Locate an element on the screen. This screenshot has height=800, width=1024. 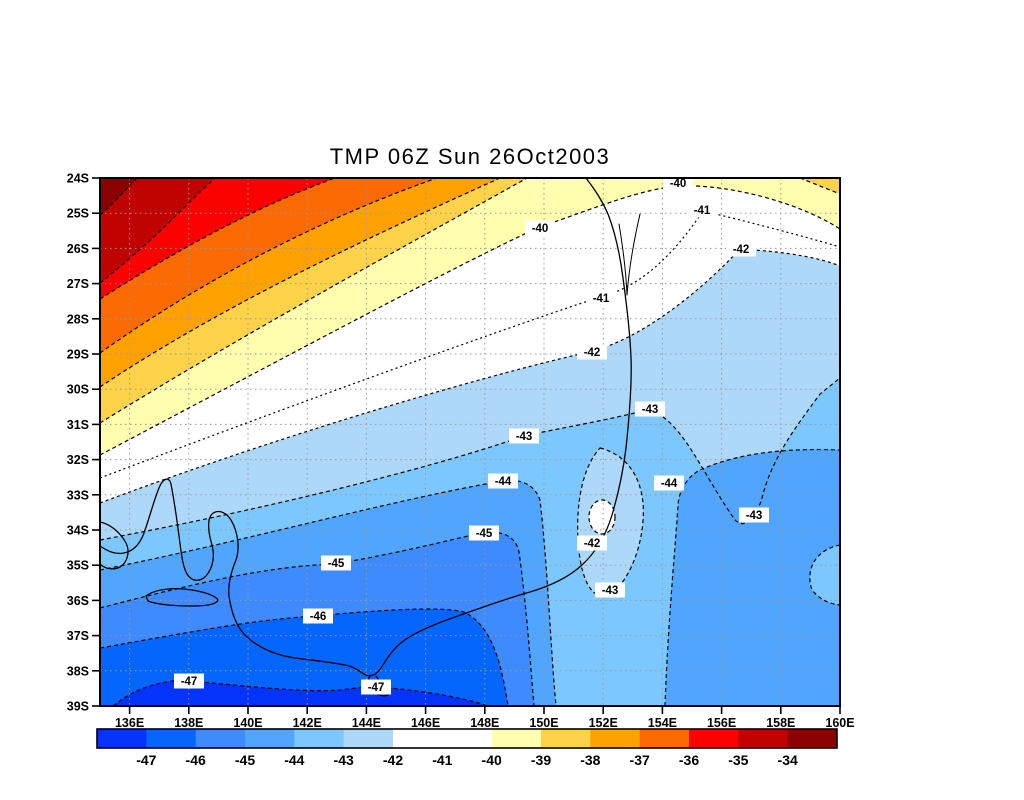
colorbar-label: -44 is located at coordinates (294, 760).